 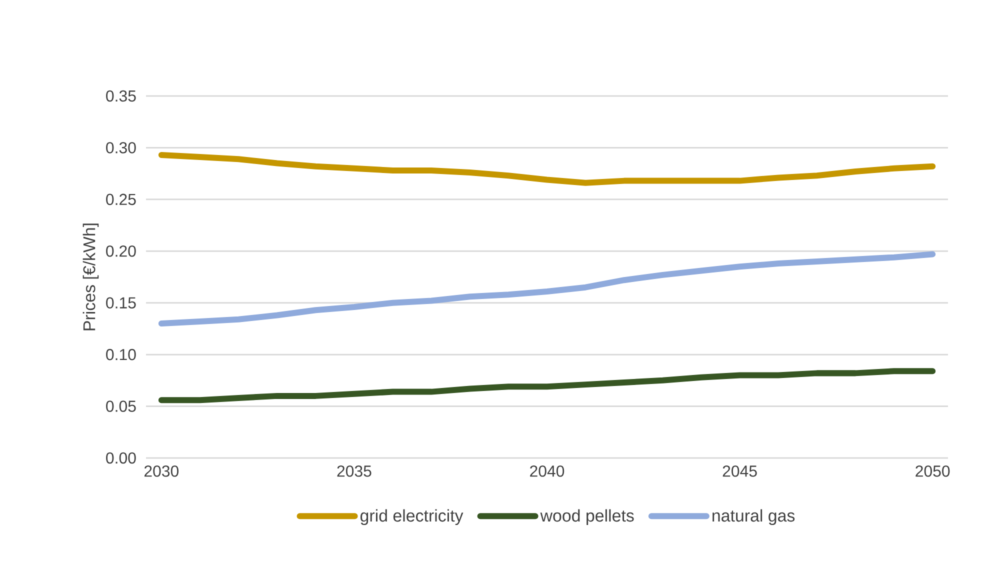 What do you see at coordinates (547, 471) in the screenshot?
I see `x-tick-label: 2040` at bounding box center [547, 471].